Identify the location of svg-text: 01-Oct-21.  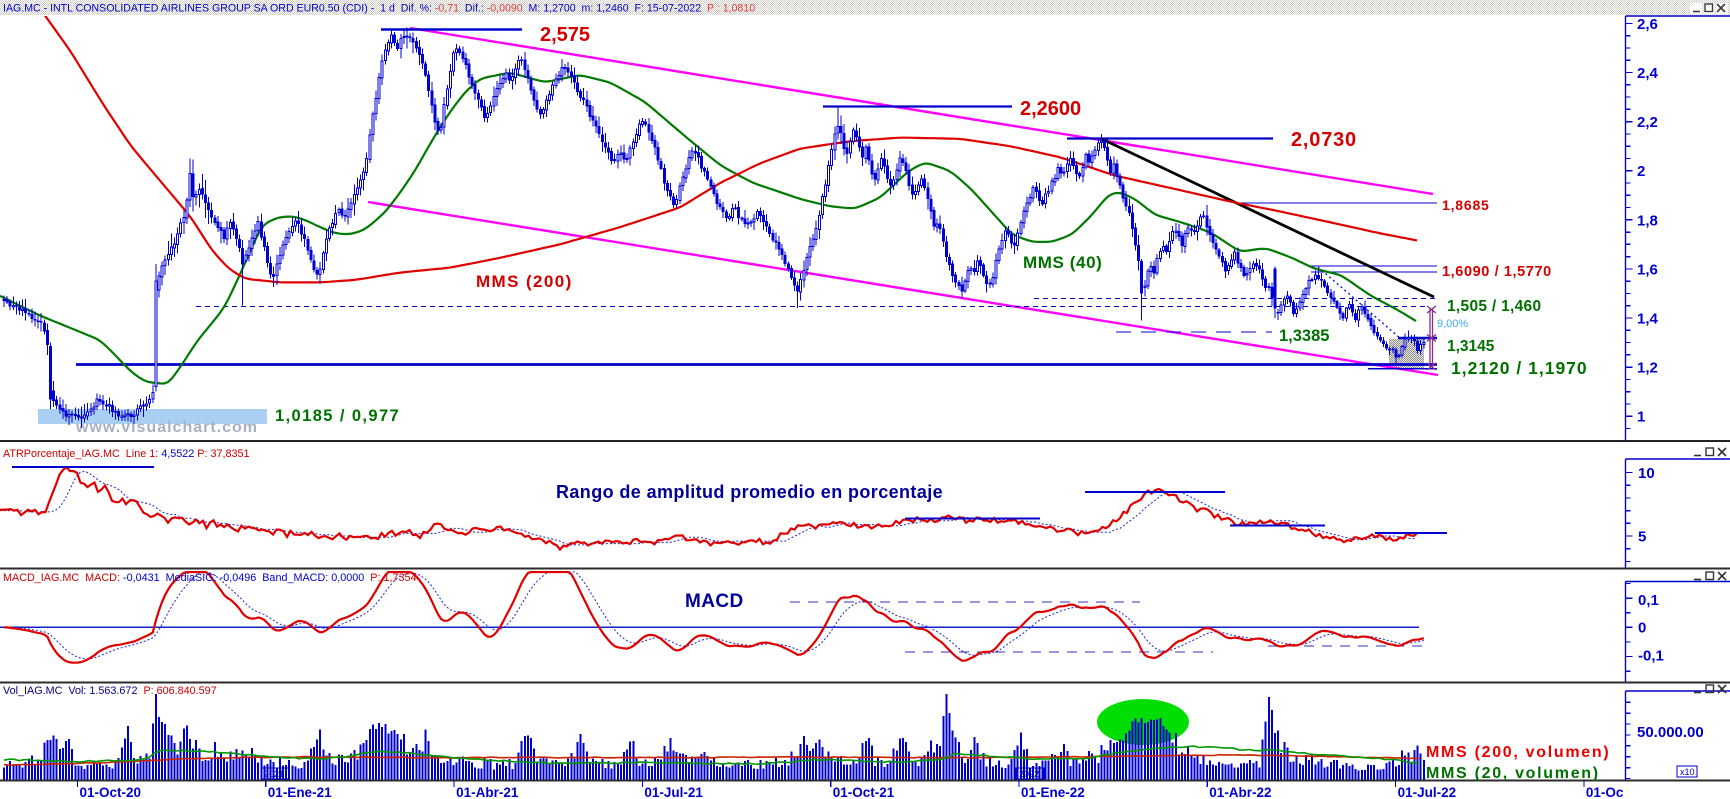
(864, 792).